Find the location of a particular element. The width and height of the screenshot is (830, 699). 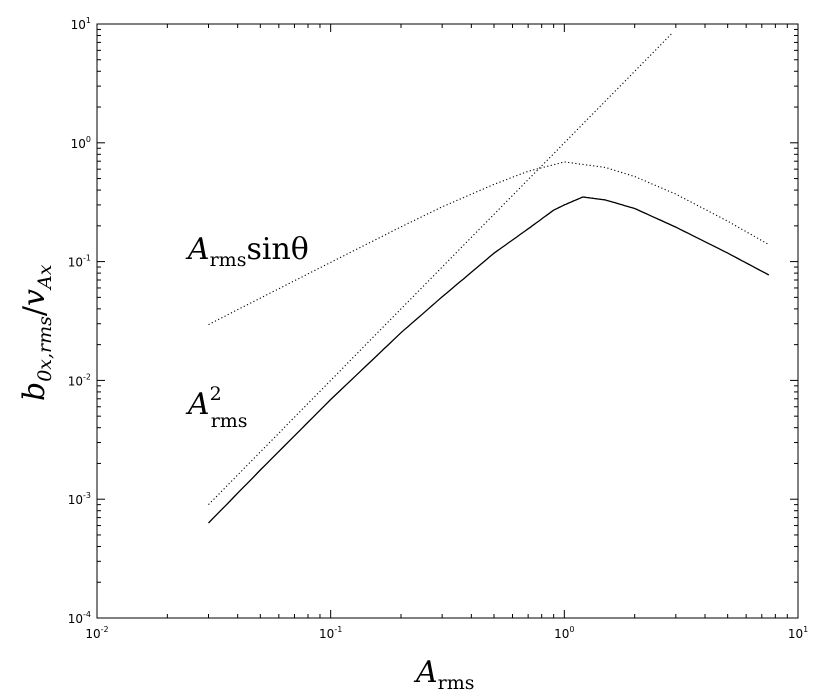

y-tick-label-exp: -4 is located at coordinates (87, 614).